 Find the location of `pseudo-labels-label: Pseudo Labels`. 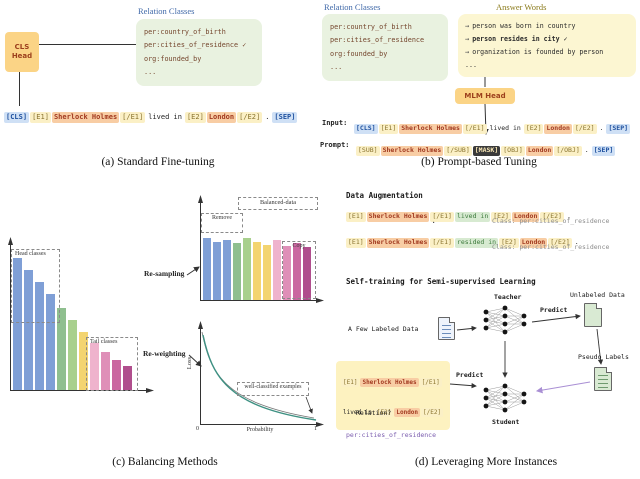

pseudo-labels-label: Pseudo Labels is located at coordinates (603, 357).